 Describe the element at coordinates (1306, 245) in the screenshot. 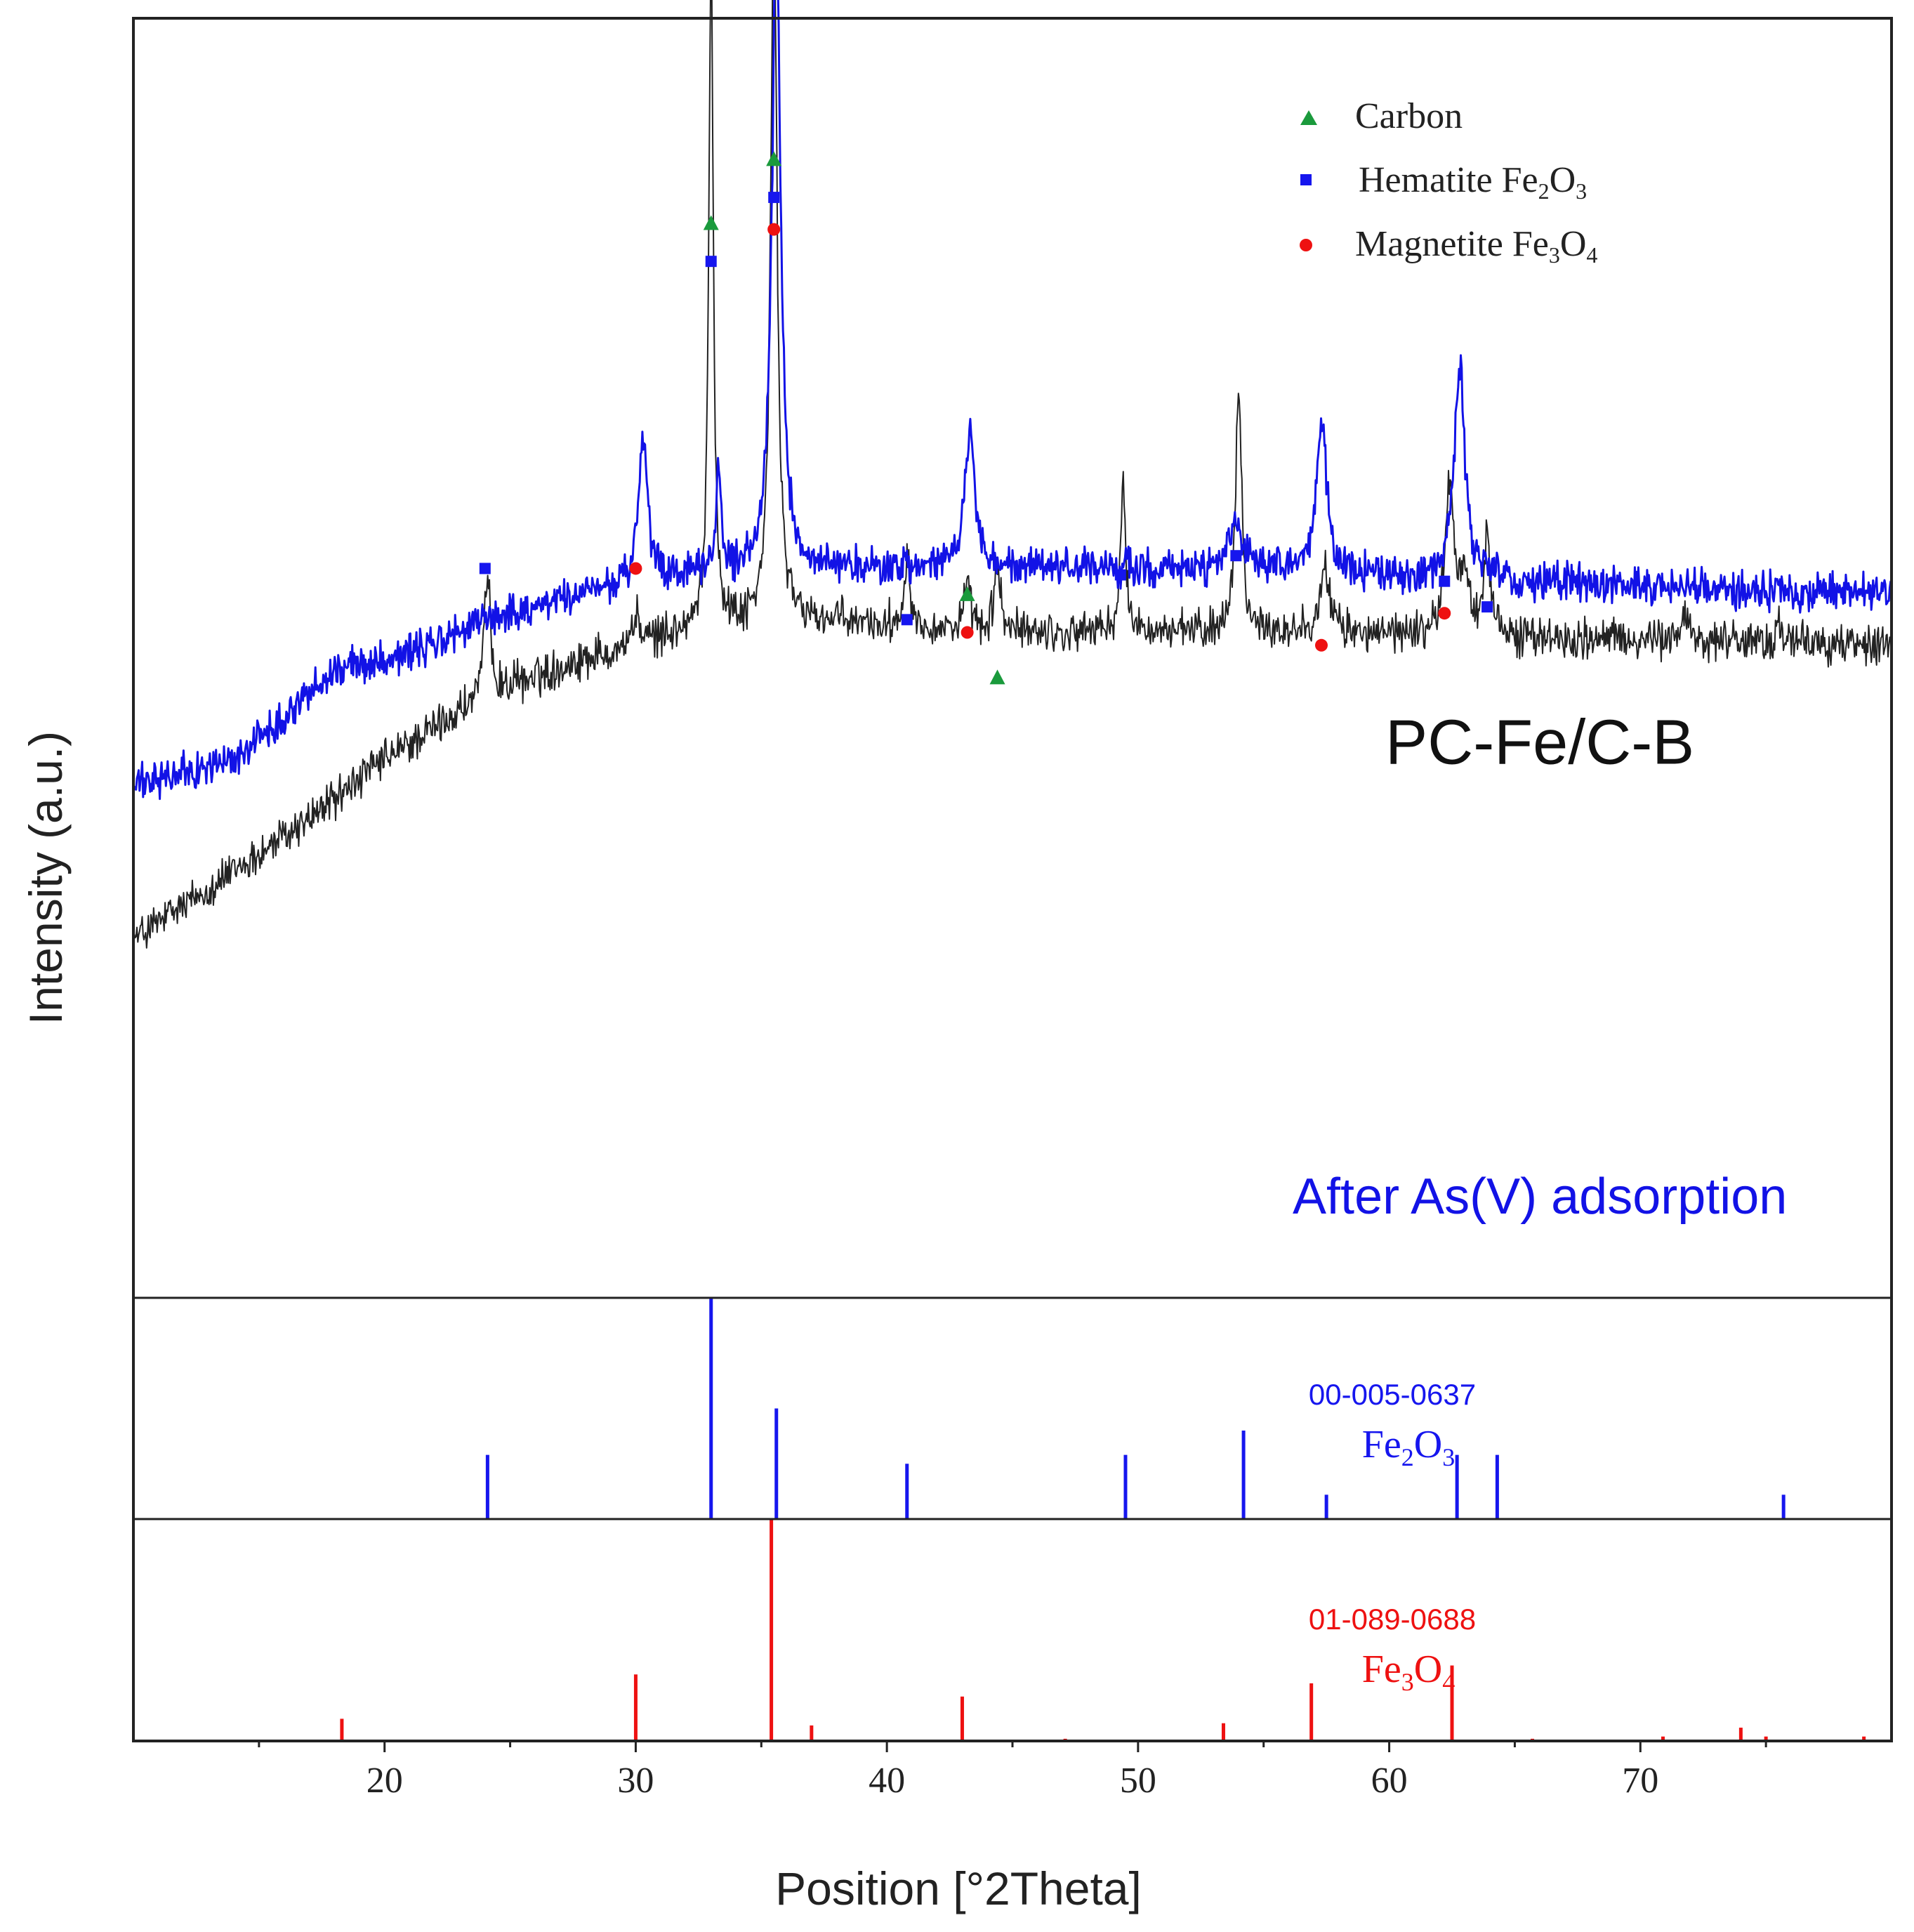

I see `legend-circle-icon` at that location.